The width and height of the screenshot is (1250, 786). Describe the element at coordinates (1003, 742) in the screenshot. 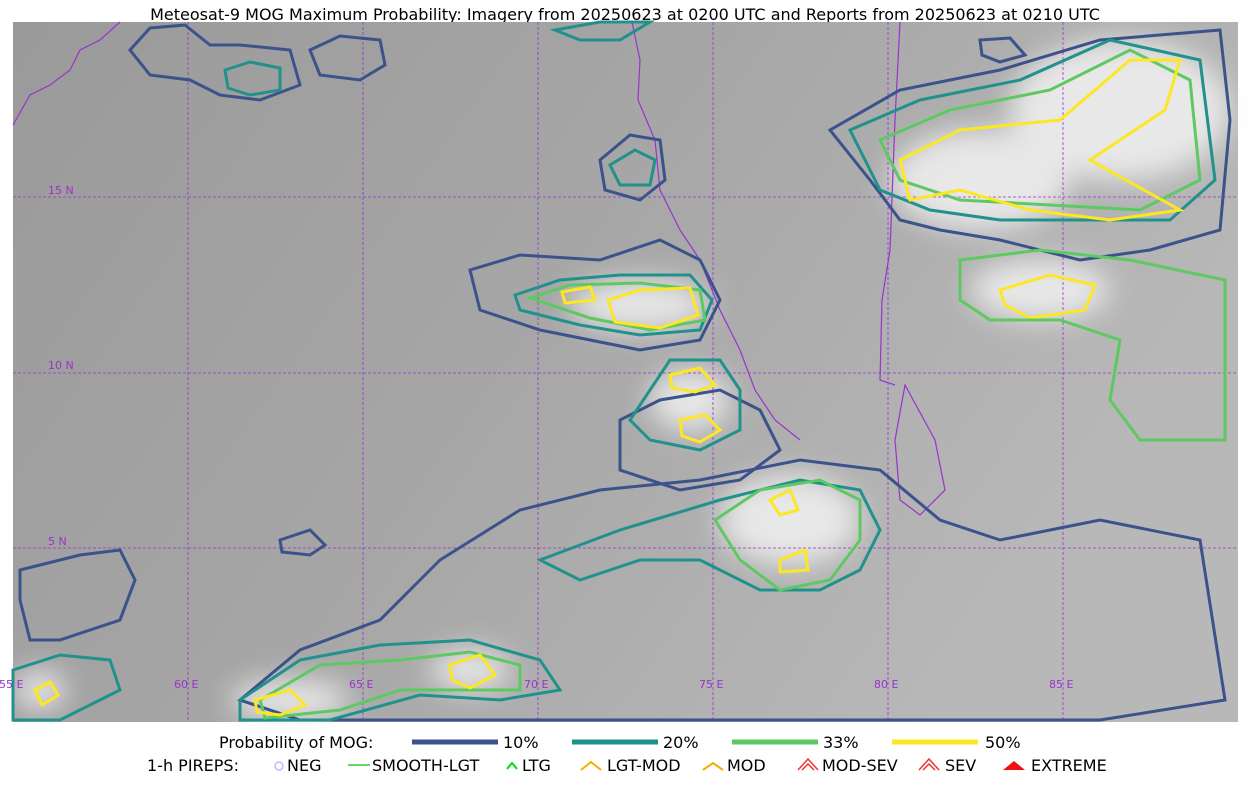

I see `legend-item: 50%` at that location.